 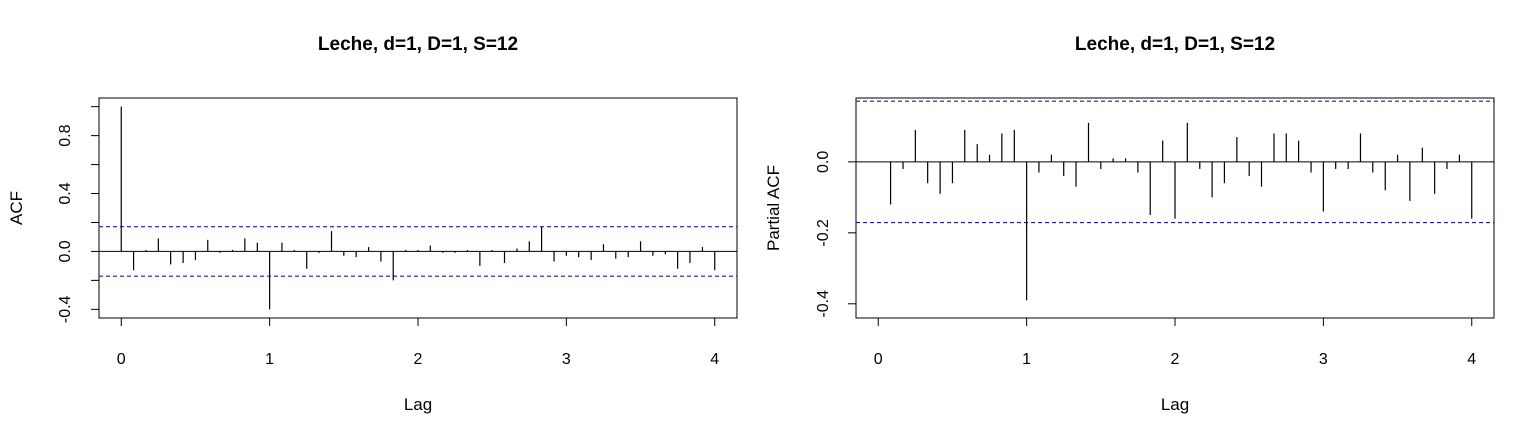 I want to click on y-tick-label: 0.4, so click(x=65, y=193).